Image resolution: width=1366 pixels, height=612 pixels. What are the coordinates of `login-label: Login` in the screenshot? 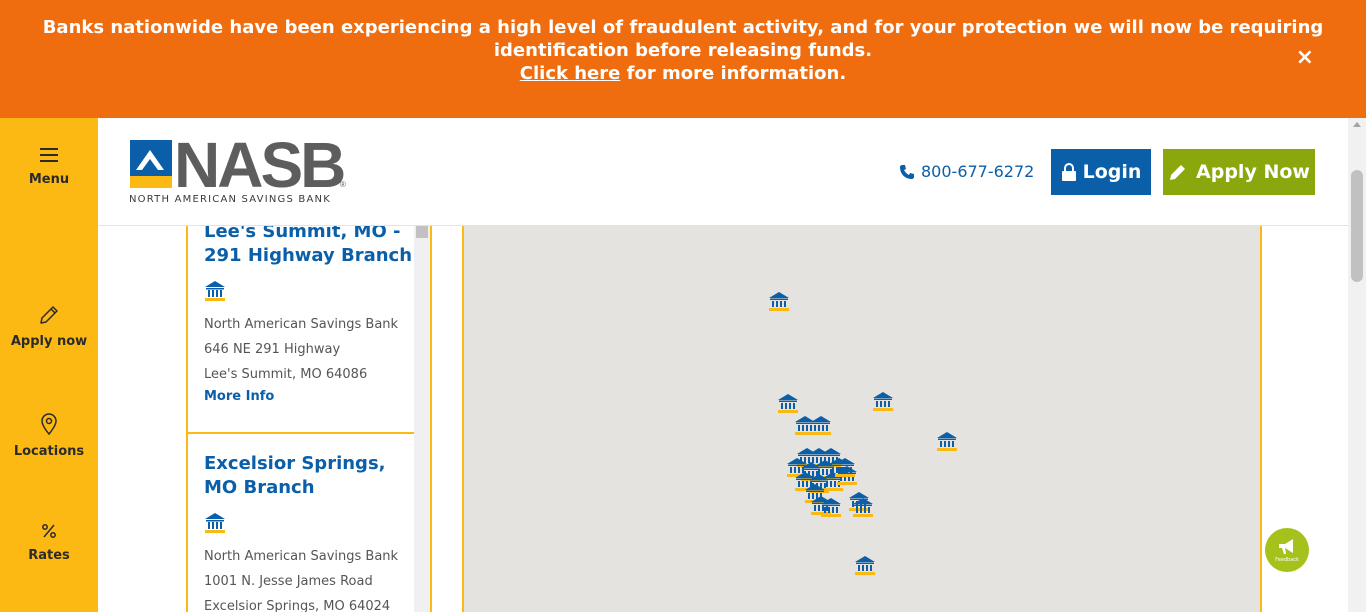 It's located at (1112, 172).